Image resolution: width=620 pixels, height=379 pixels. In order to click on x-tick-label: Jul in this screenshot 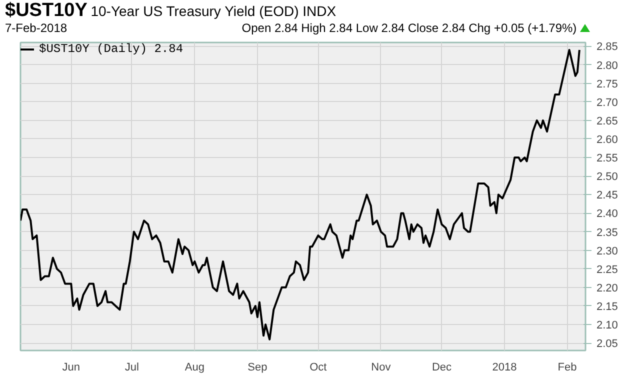, I will do `click(131, 368)`.